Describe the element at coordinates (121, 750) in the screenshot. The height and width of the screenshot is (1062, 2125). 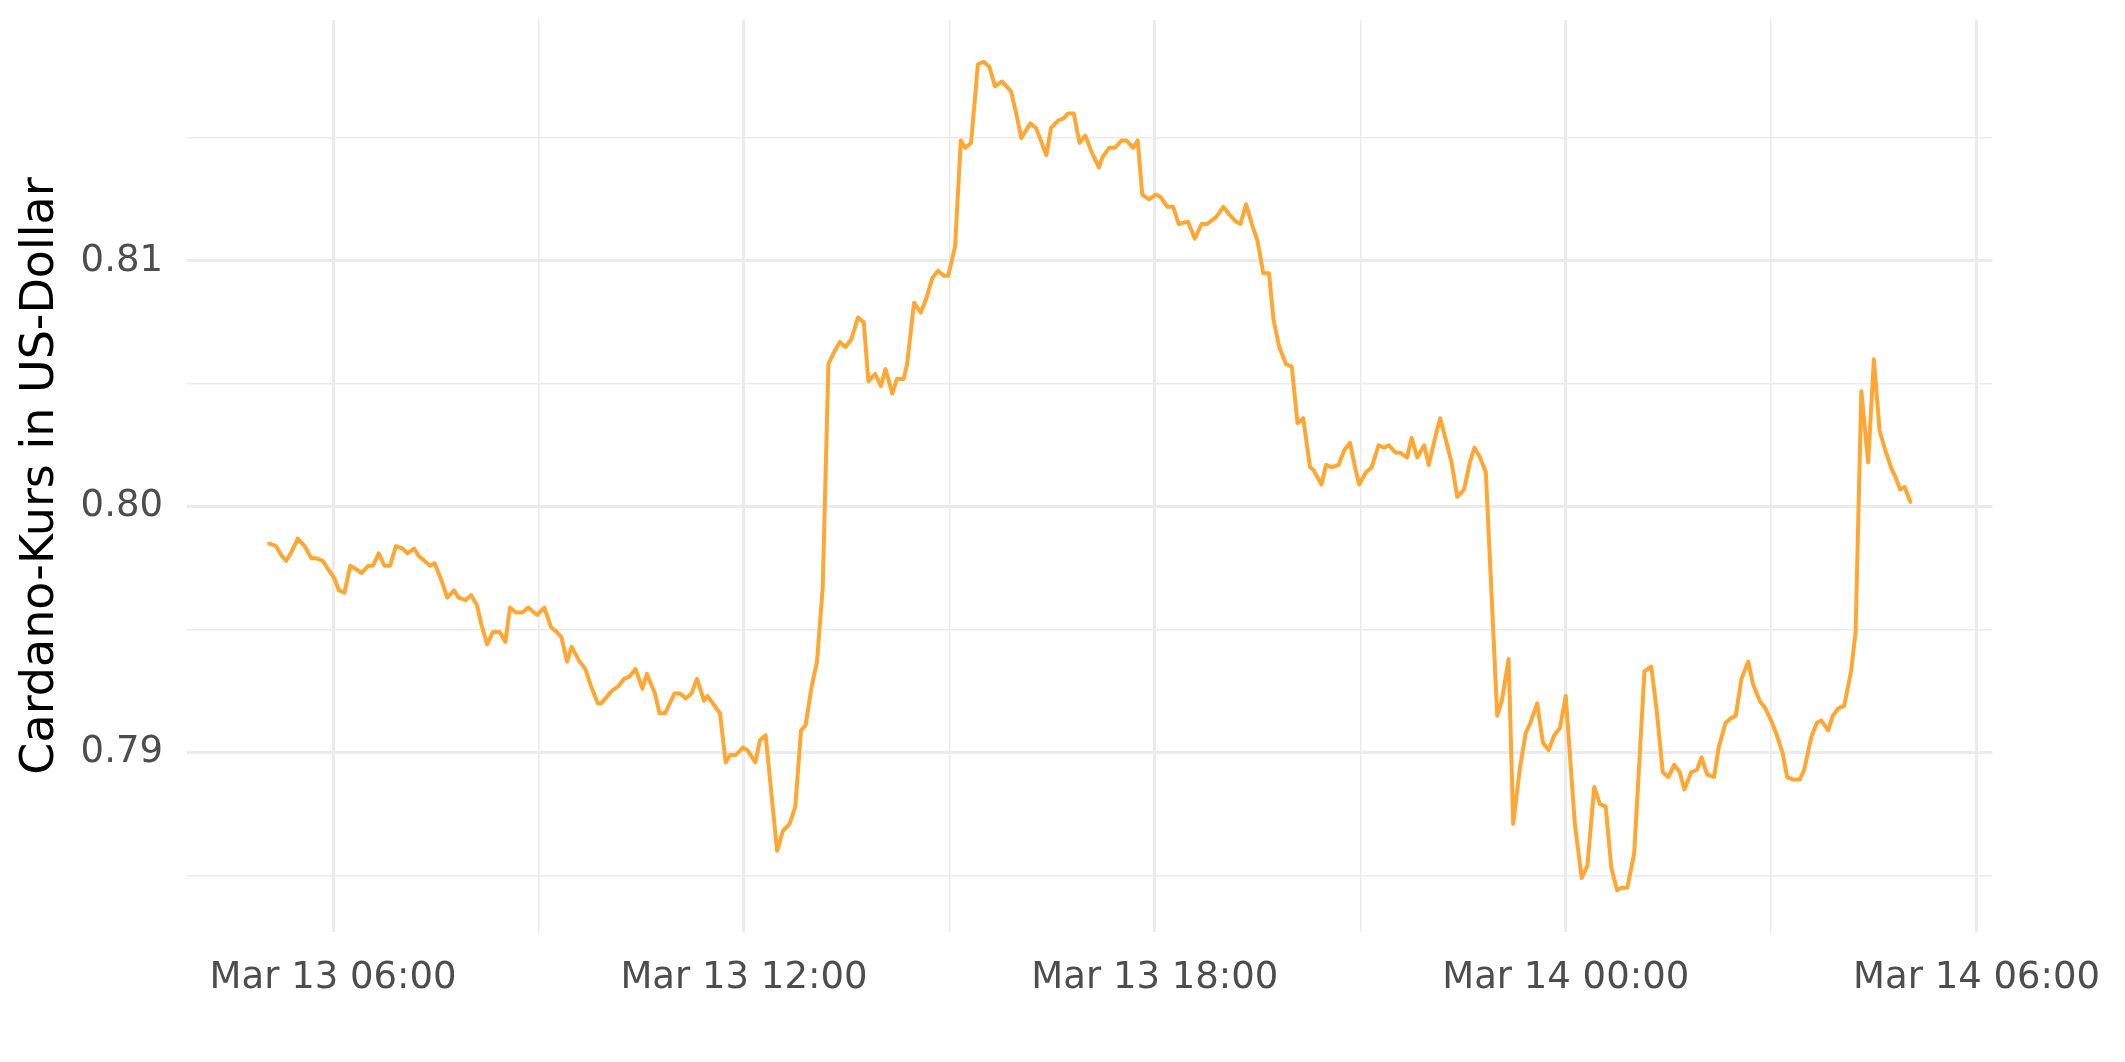
I see `y-tick-label: 0.79` at that location.